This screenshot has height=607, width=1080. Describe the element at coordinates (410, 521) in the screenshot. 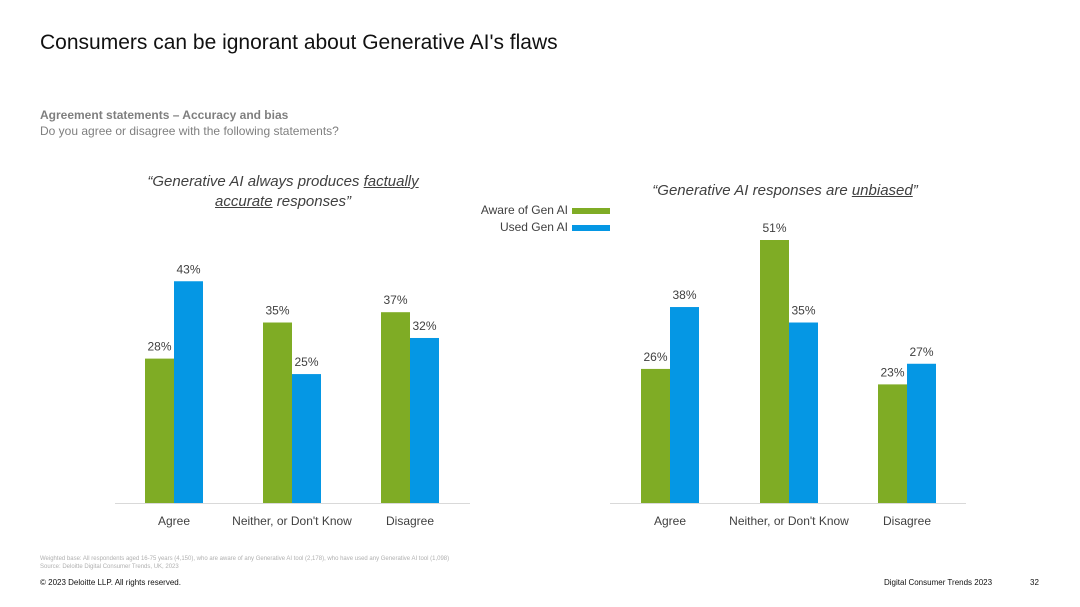

I see `chart1-category-label-2: Disagree` at that location.